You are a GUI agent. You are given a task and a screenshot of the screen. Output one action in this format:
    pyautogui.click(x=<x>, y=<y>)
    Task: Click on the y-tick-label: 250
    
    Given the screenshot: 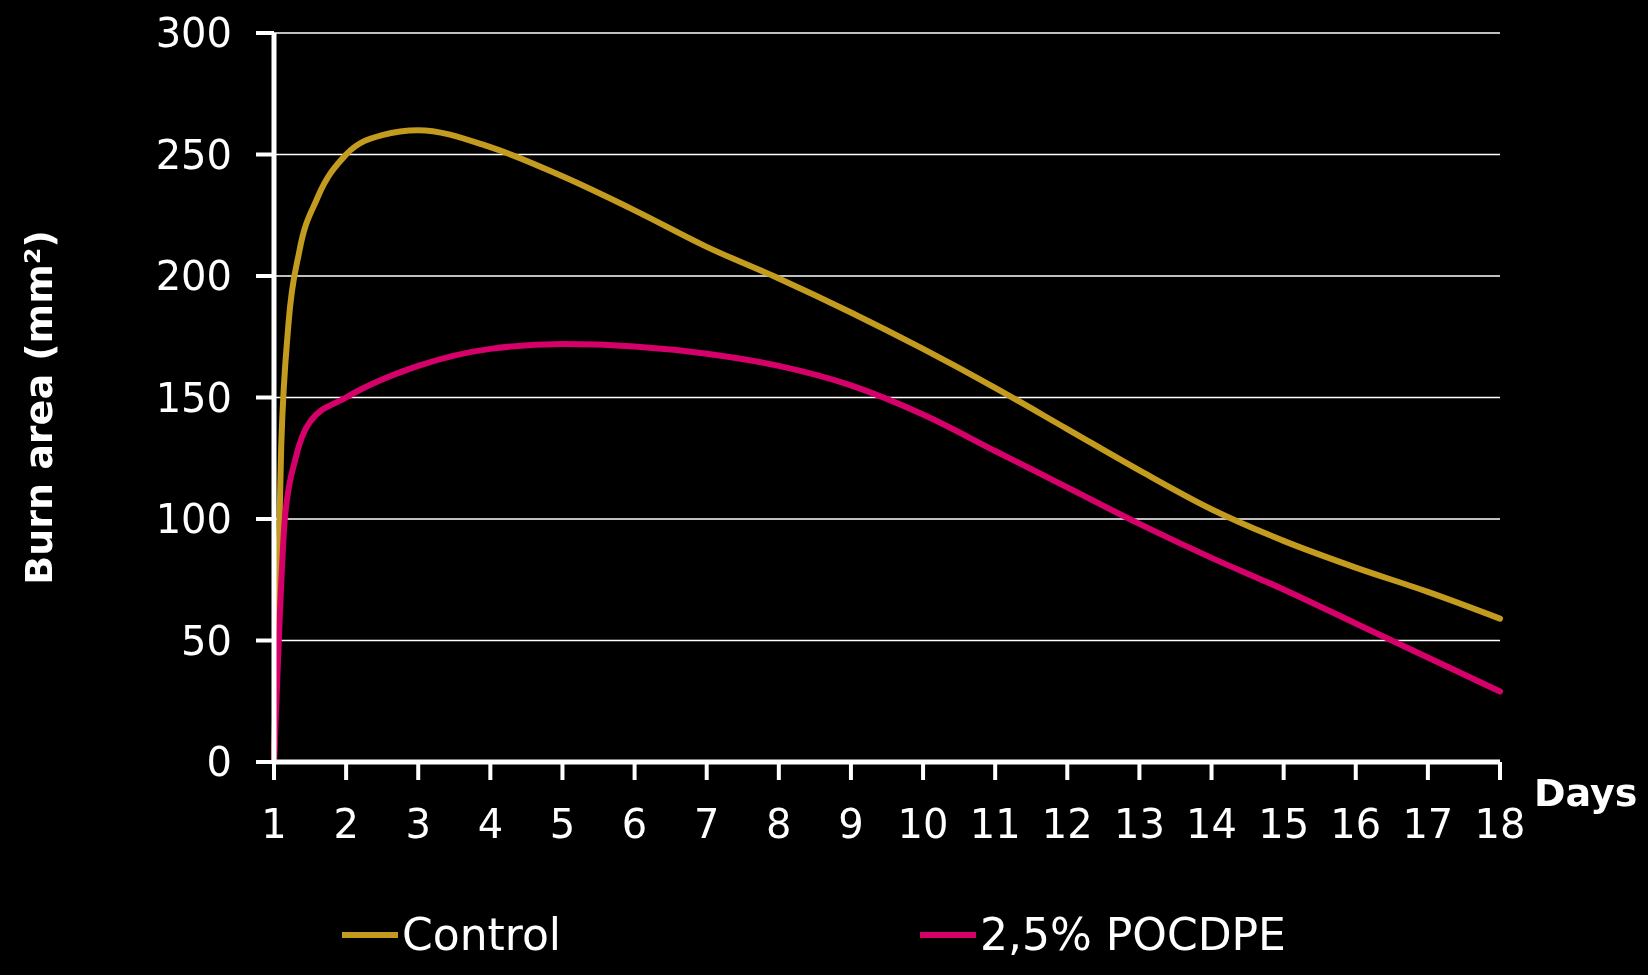 What is the action you would take?
    pyautogui.click(x=193, y=154)
    